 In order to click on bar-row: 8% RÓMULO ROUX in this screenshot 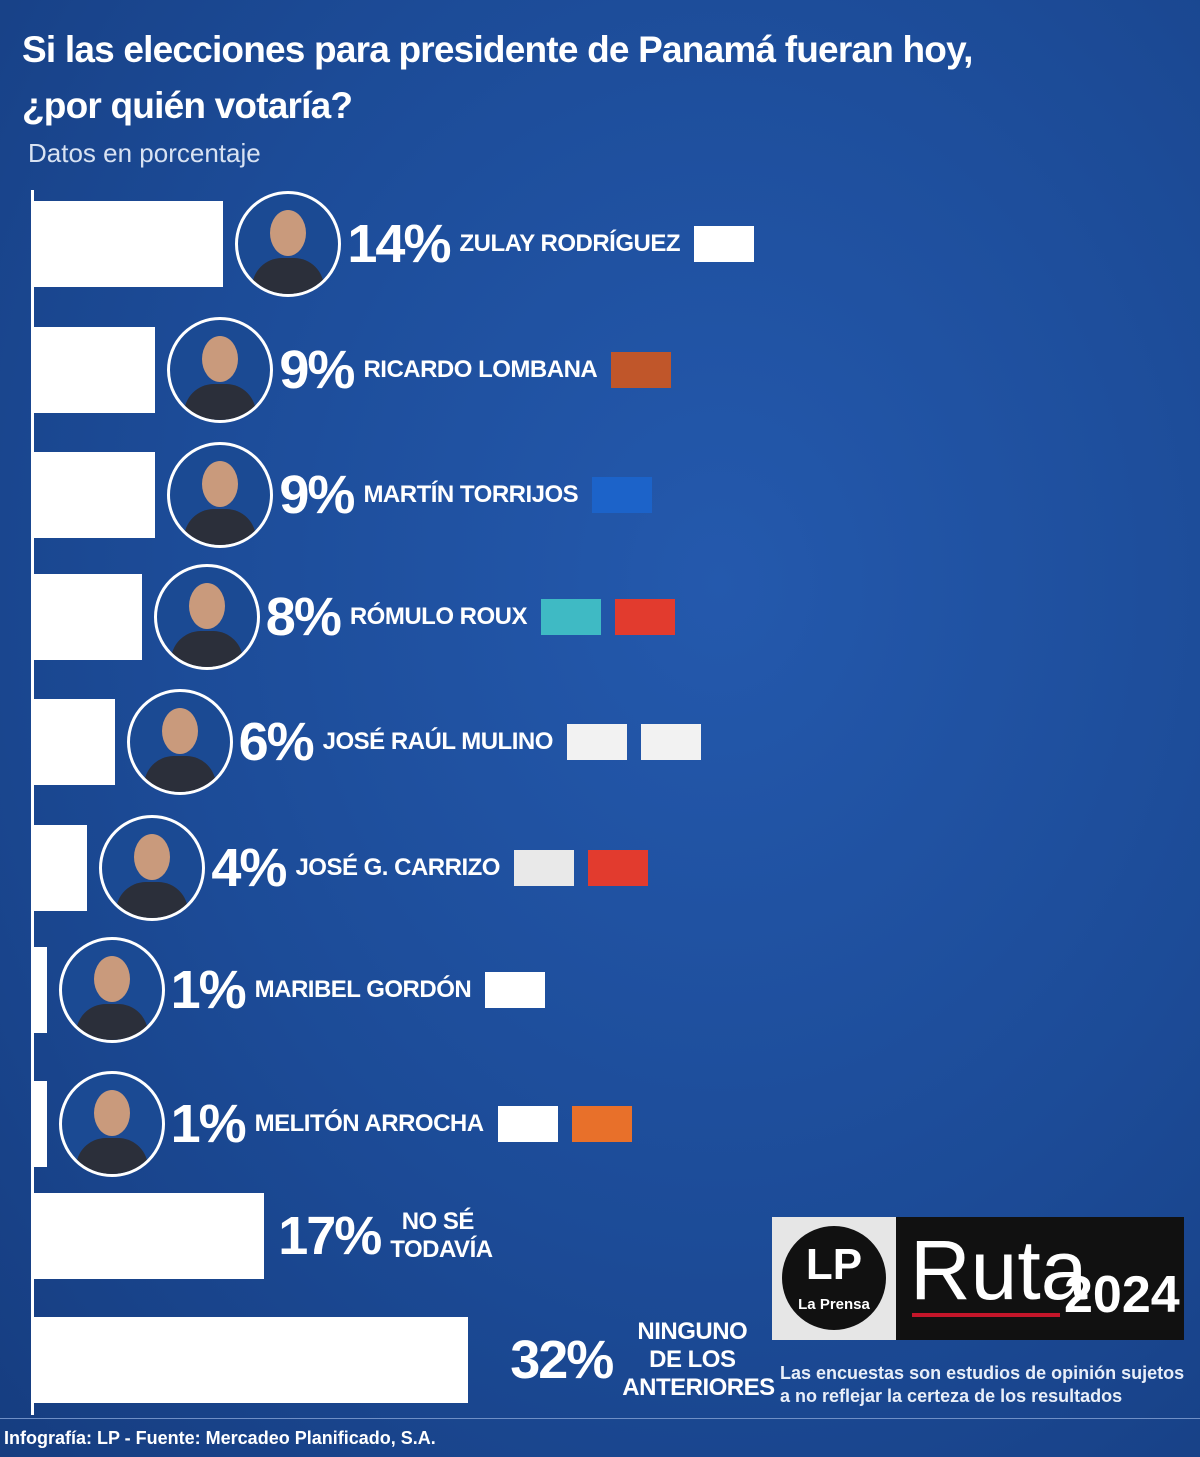, I will do `click(354, 617)`.